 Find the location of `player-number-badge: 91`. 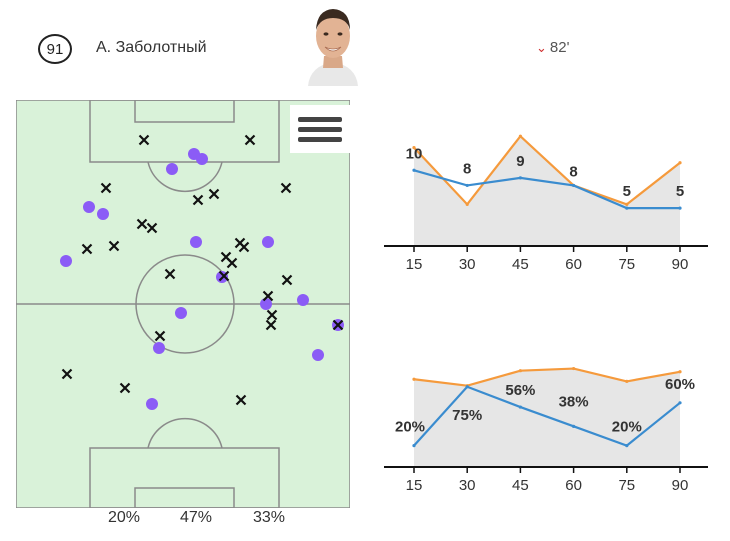

player-number-badge: 91 is located at coordinates (55, 49).